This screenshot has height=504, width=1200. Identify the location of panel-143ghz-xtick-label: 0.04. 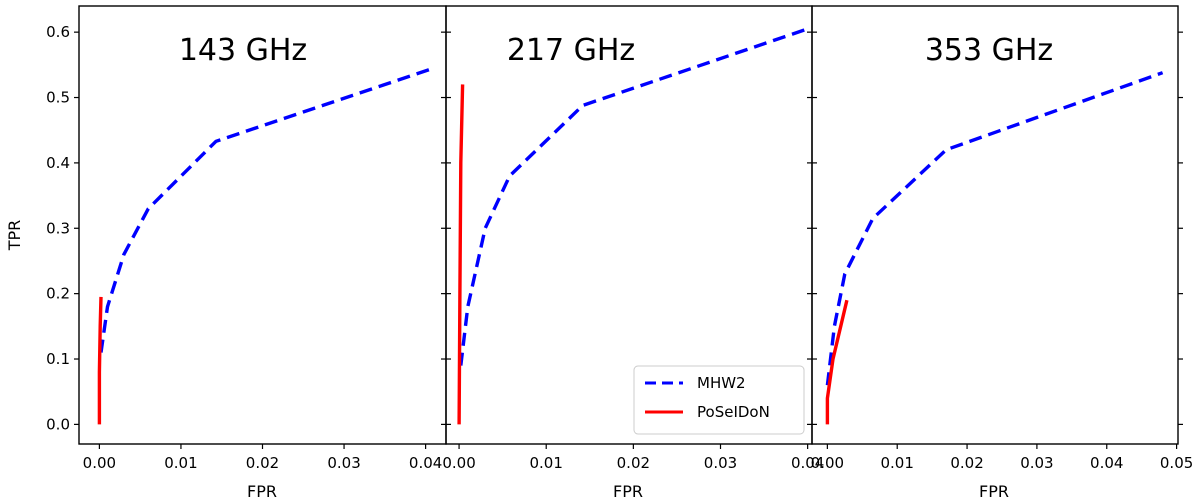
(425, 463).